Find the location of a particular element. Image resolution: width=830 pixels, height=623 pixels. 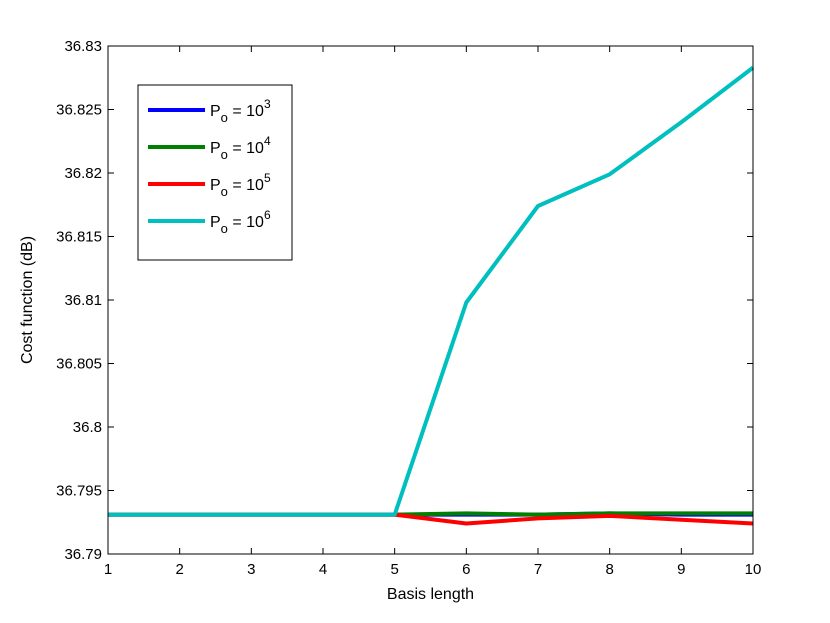

x-tick-label: 10 is located at coordinates (753, 569).